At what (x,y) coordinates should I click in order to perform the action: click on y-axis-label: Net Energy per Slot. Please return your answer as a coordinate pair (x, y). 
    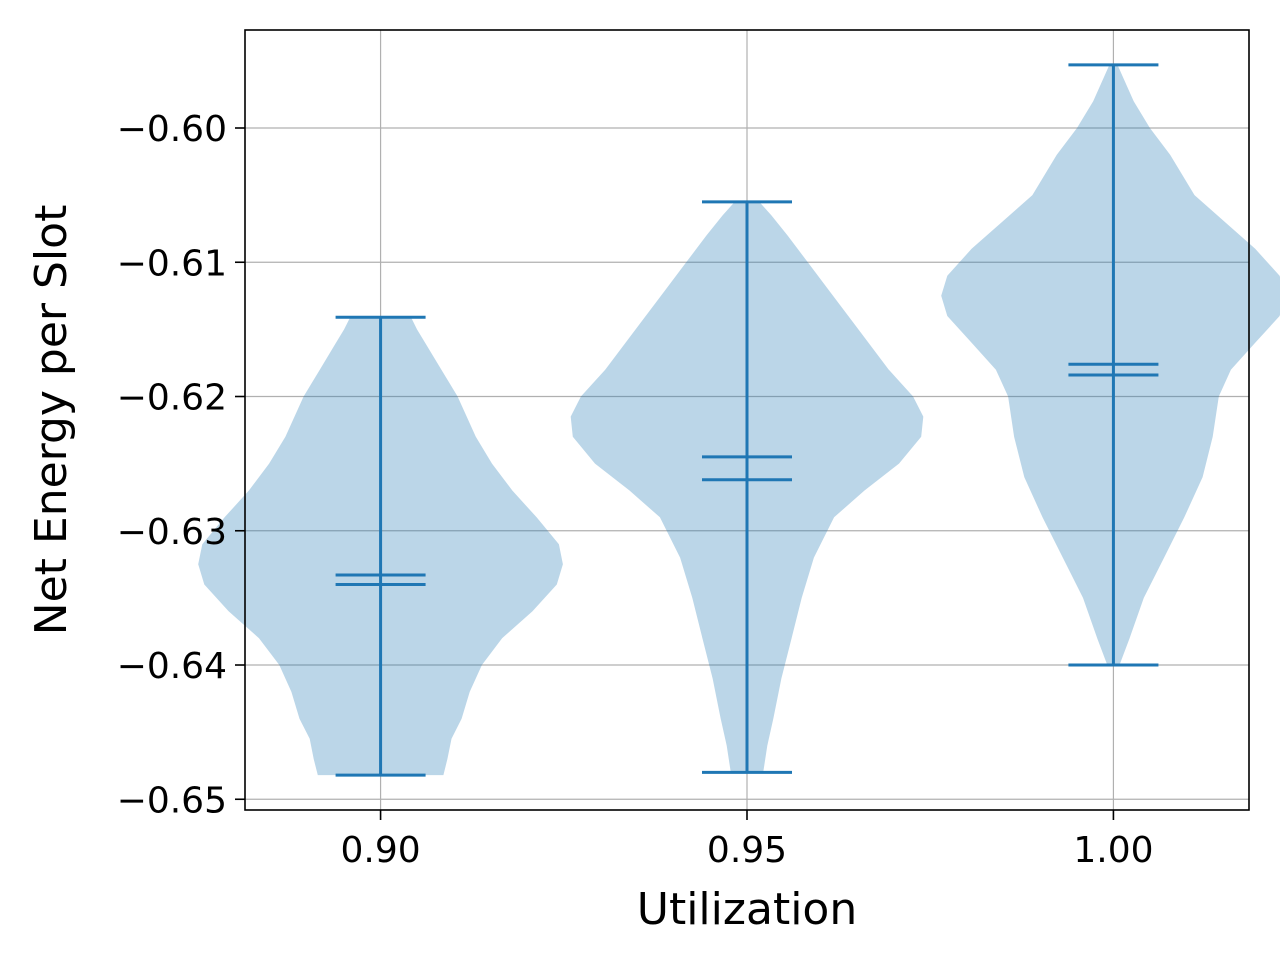
    Looking at the image, I should click on (51, 420).